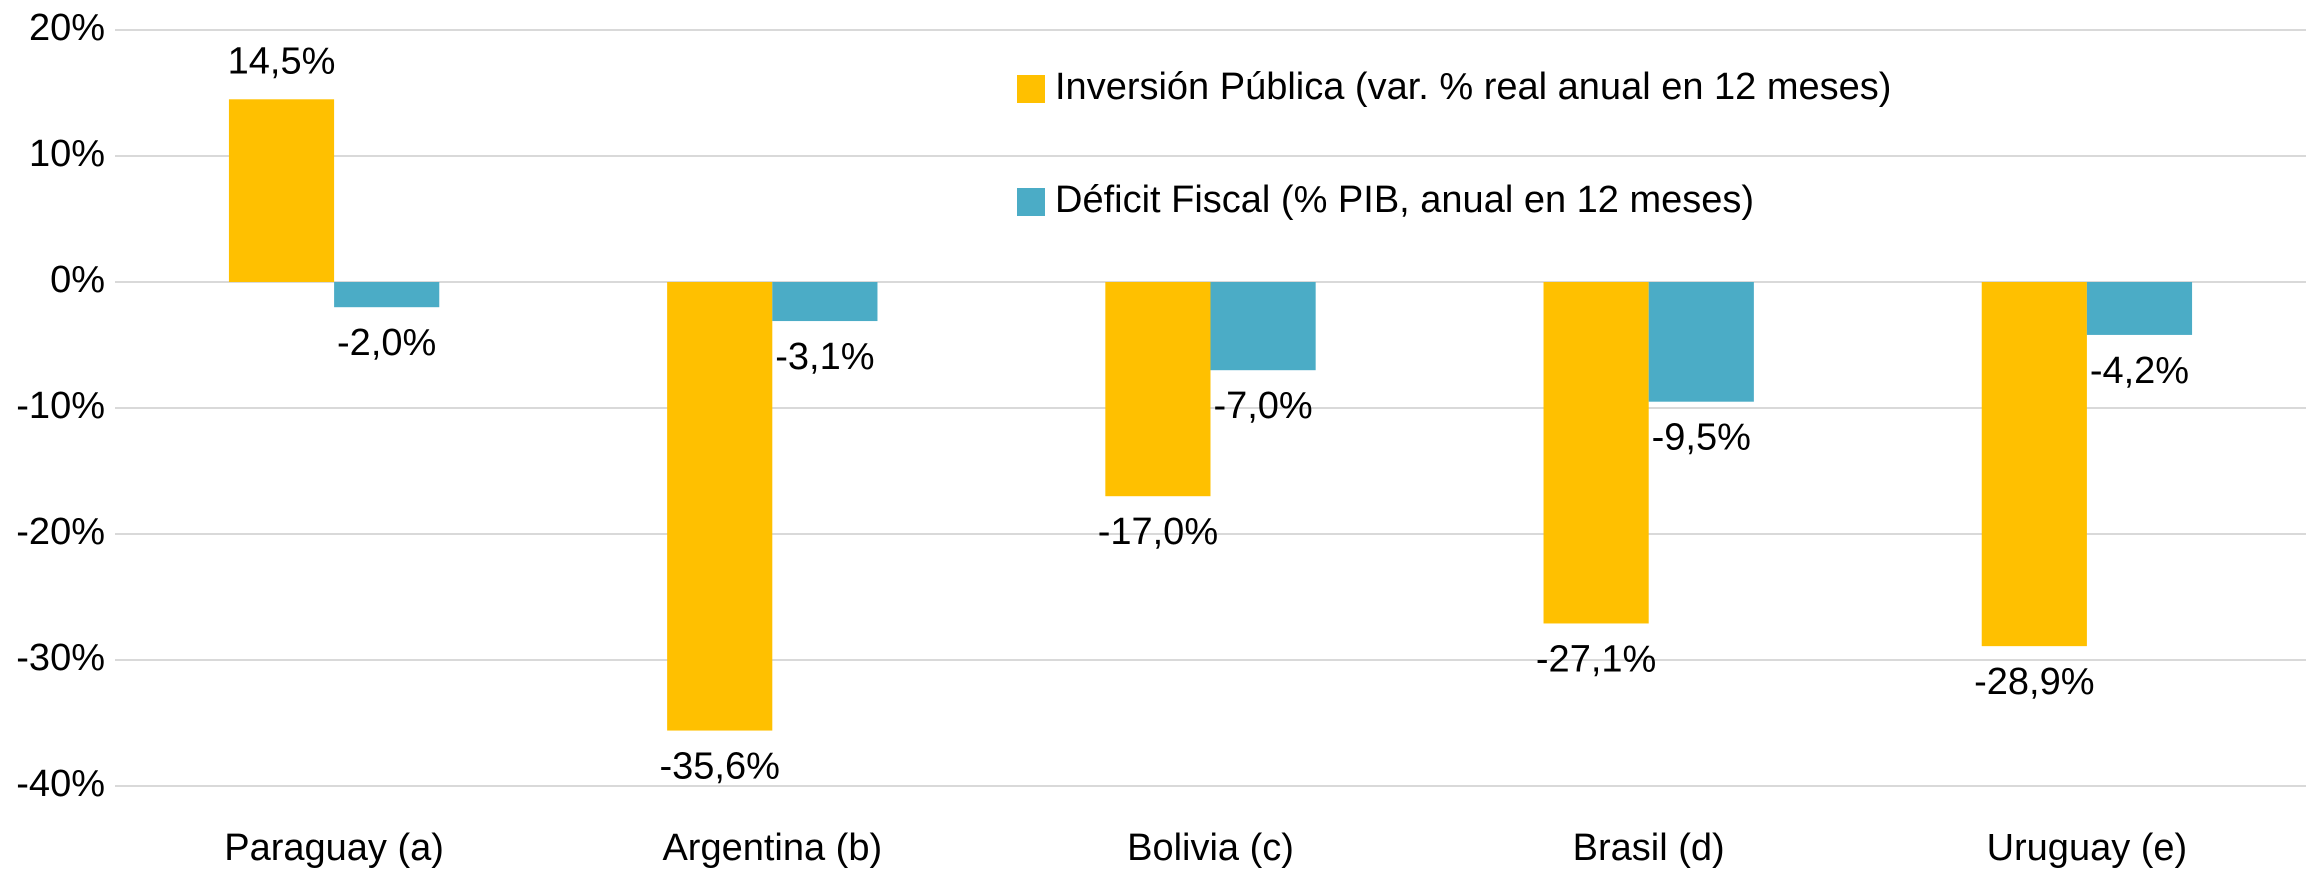 This screenshot has width=2318, height=873. What do you see at coordinates (67, 28) in the screenshot?
I see `y-tick-label: 20%` at bounding box center [67, 28].